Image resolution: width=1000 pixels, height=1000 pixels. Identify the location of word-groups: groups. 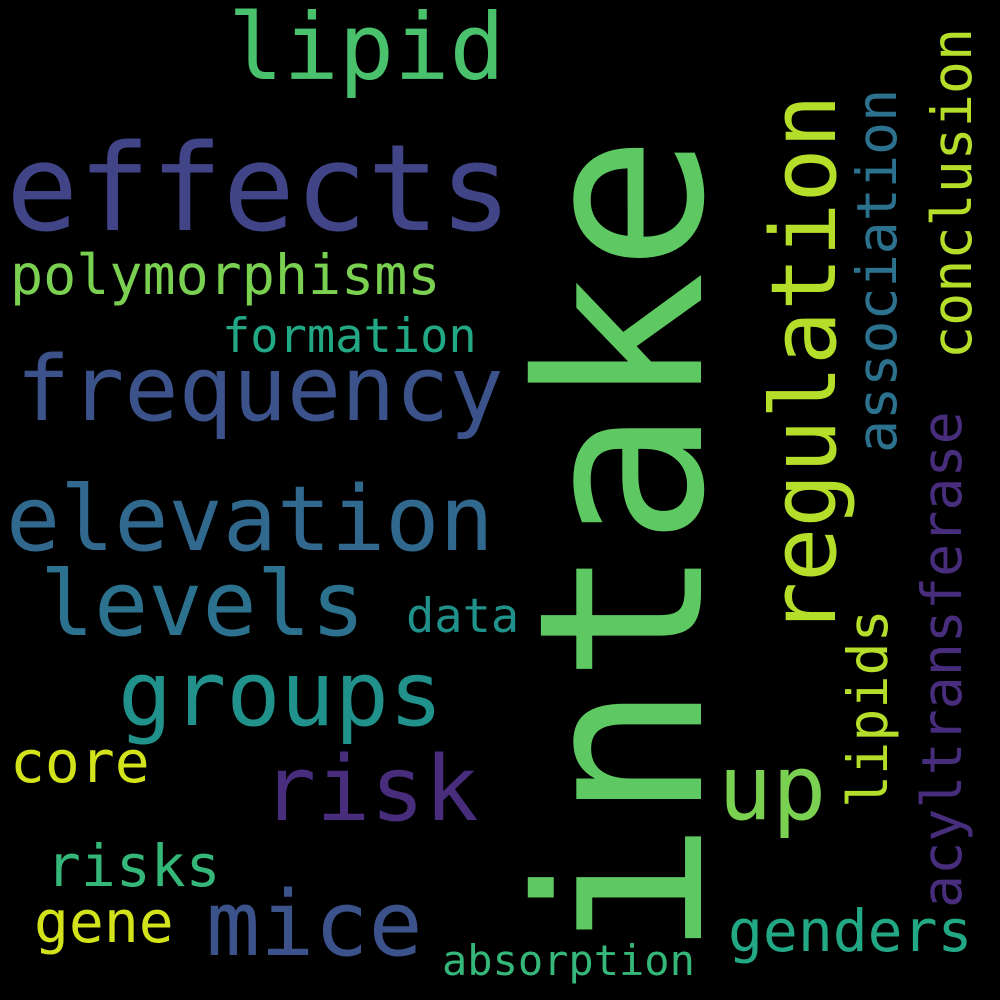
(281, 694).